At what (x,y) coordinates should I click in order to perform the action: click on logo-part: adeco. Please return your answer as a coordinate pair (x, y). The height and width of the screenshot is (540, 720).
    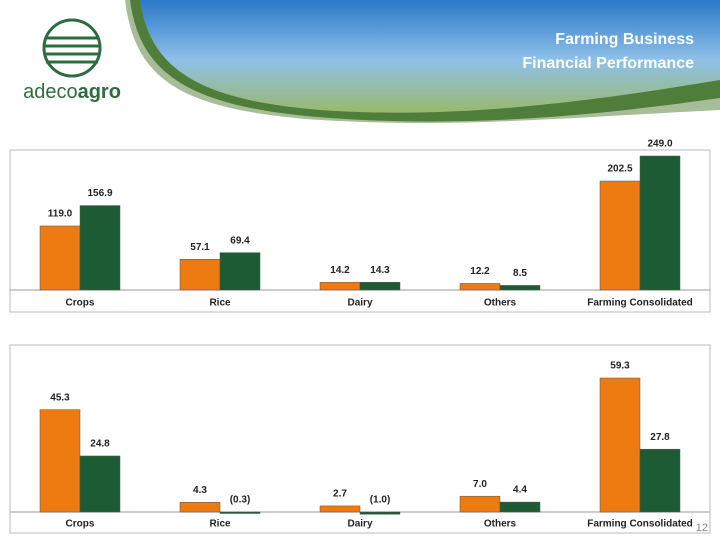
    Looking at the image, I should click on (50, 92).